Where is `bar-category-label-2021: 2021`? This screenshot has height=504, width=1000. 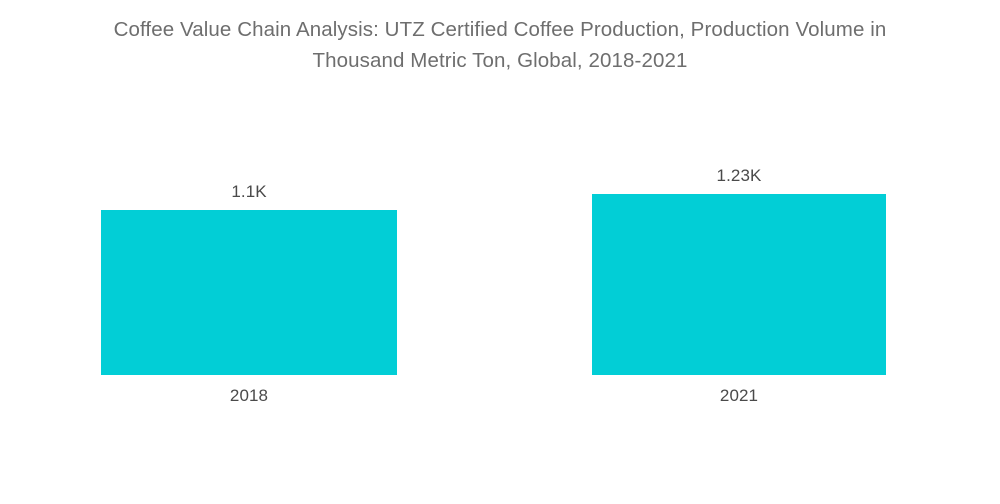
bar-category-label-2021: 2021 is located at coordinates (739, 395).